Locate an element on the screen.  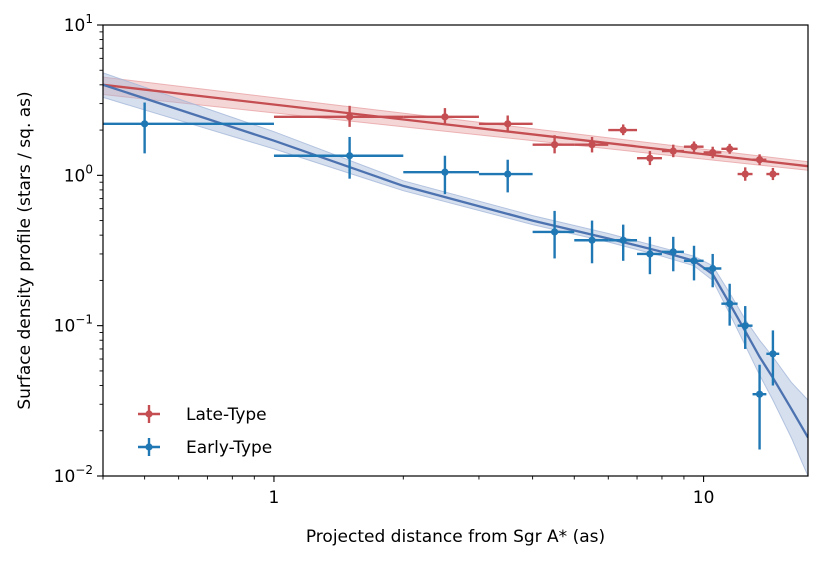
legend-entry-late-type: Late-Type is located at coordinates (202, 415).